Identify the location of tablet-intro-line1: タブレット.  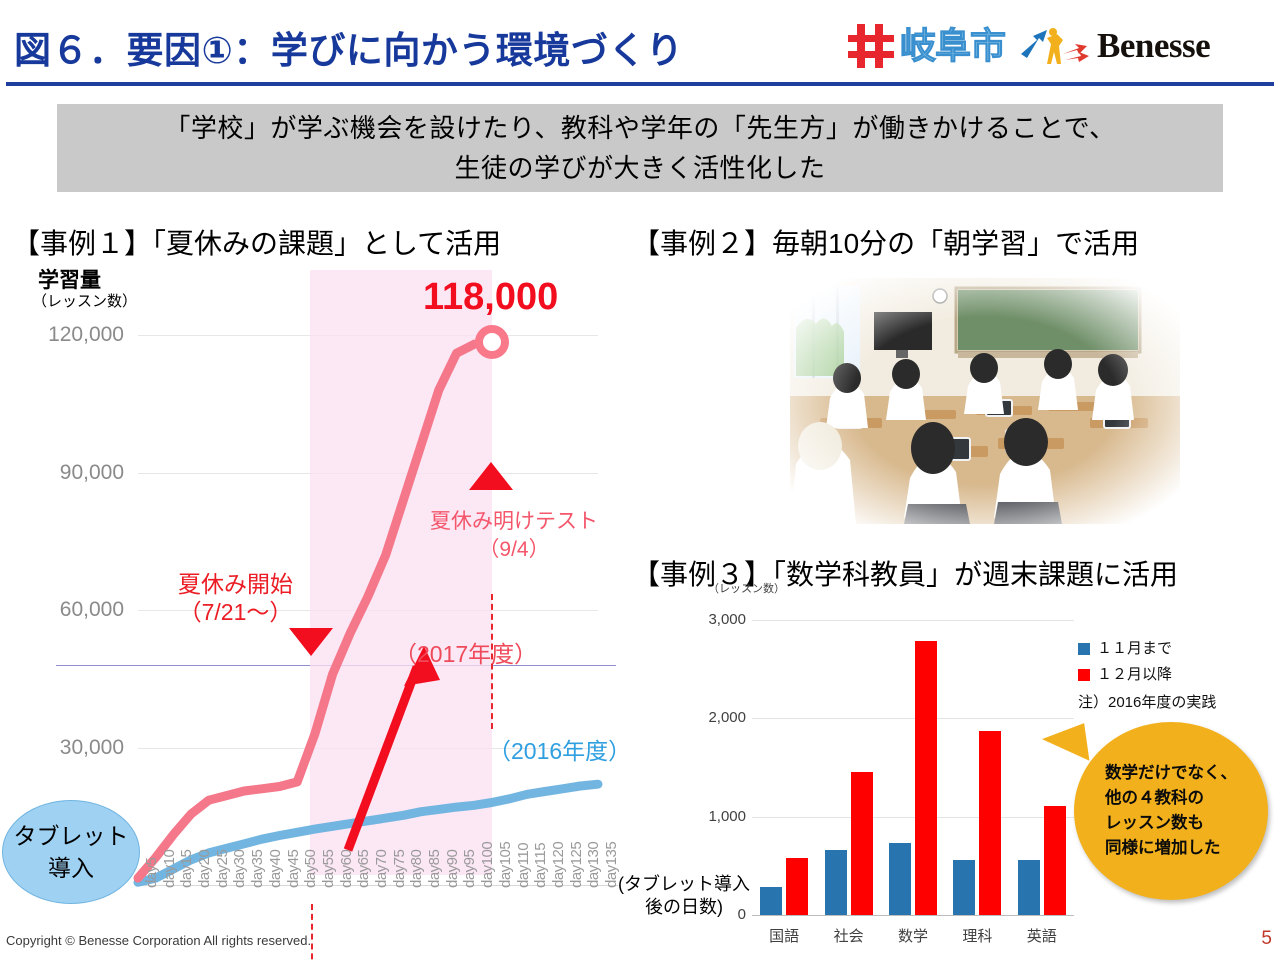
(71, 836).